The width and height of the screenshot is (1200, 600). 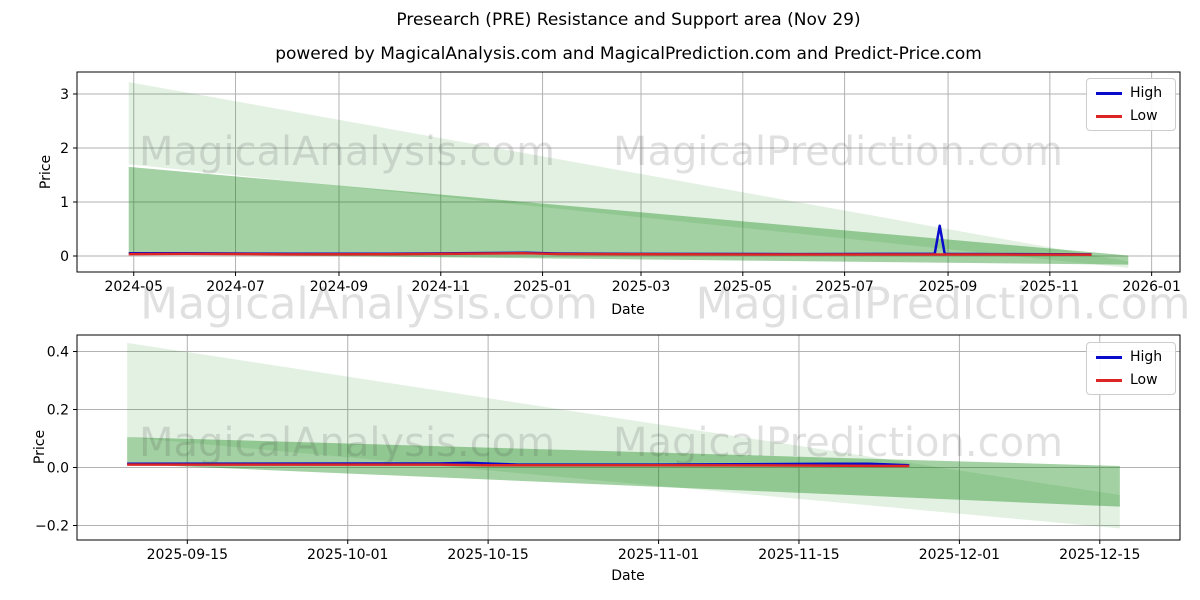 I want to click on x-tick-label: 2024-07, so click(x=235, y=287).